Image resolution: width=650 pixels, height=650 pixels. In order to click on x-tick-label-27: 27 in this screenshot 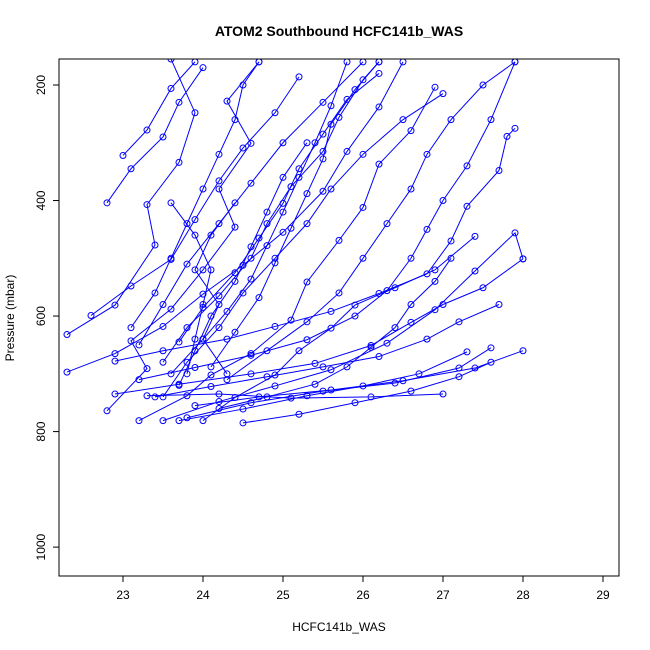, I will do `click(443, 595)`.